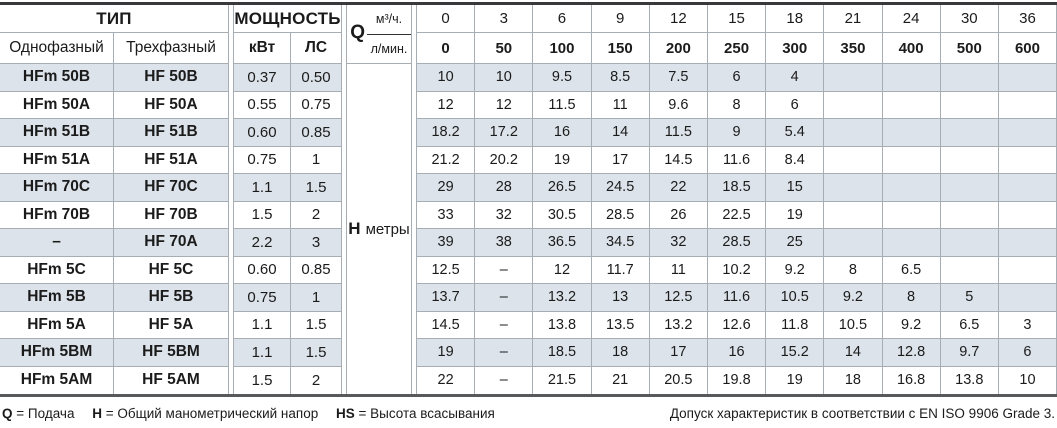 This screenshot has width=1057, height=428. I want to click on h-value: 15.2, so click(795, 353).